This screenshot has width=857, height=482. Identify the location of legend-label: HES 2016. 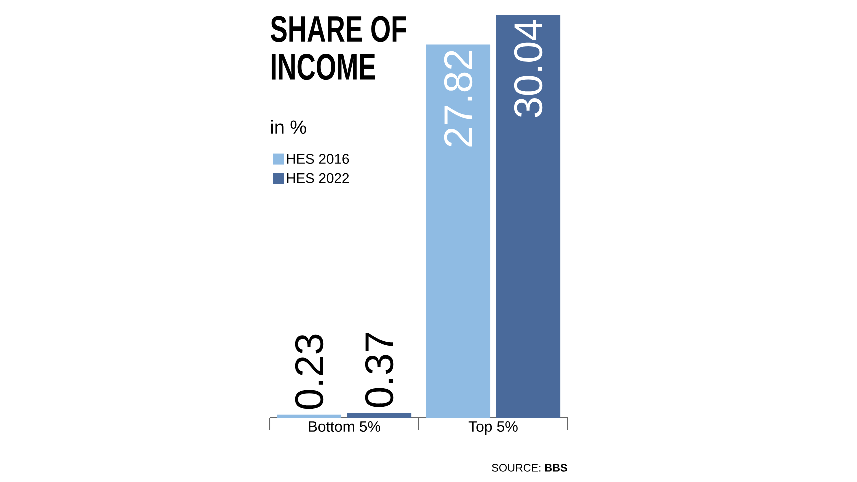
(318, 159).